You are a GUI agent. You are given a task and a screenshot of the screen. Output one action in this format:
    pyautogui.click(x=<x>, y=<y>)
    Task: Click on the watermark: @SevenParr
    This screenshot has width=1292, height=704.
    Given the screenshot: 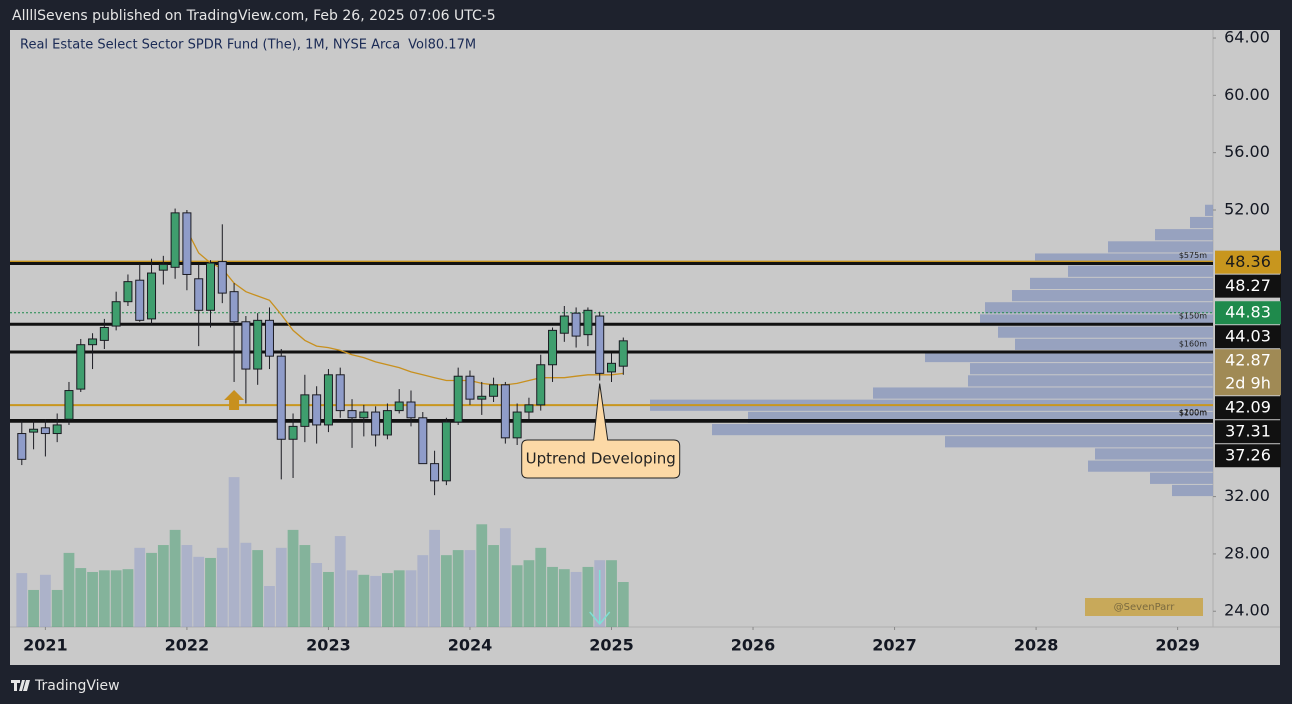 What is the action you would take?
    pyautogui.click(x=1145, y=607)
    